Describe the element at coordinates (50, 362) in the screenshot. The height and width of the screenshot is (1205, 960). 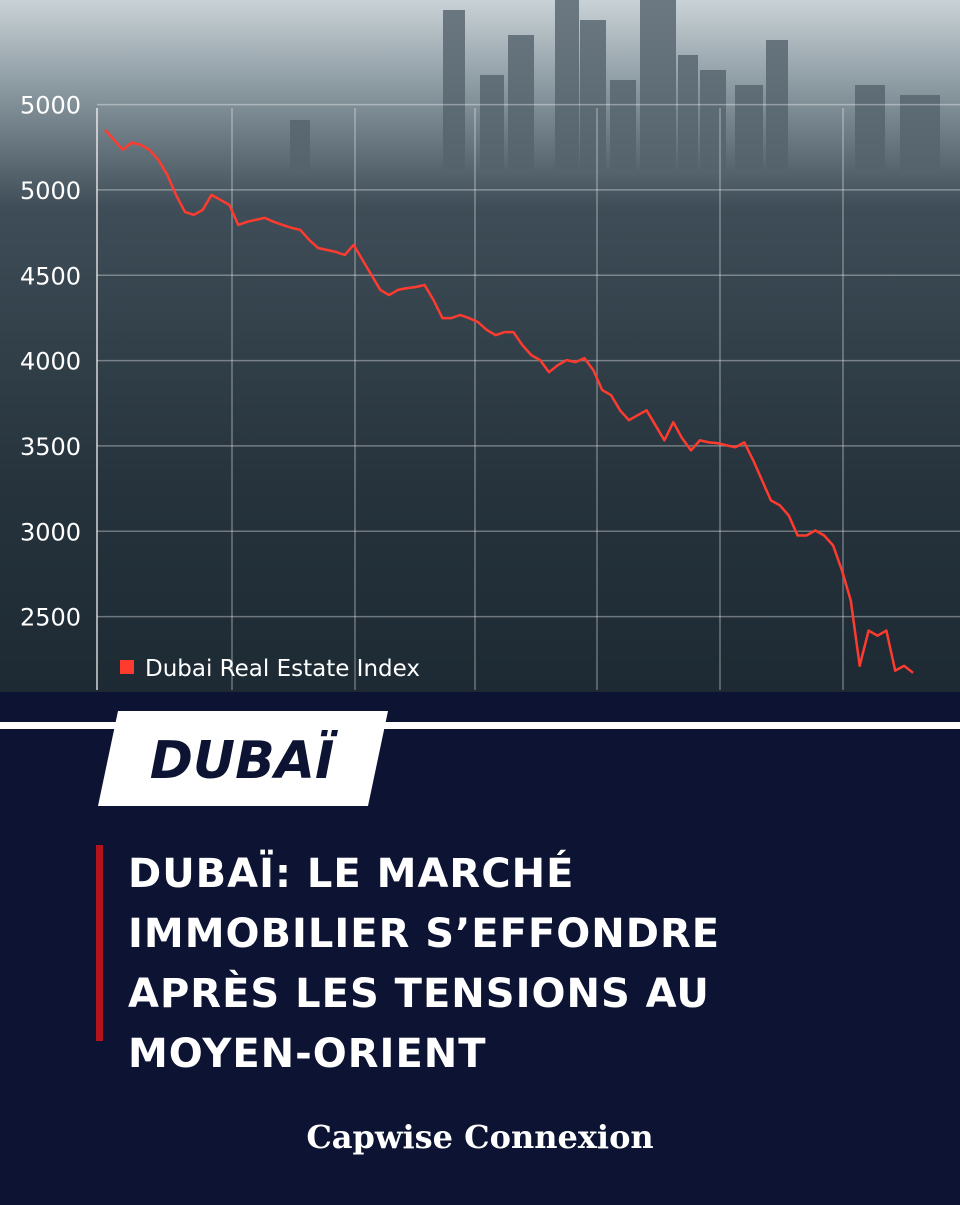
I see `y-tick-label: 4000` at that location.